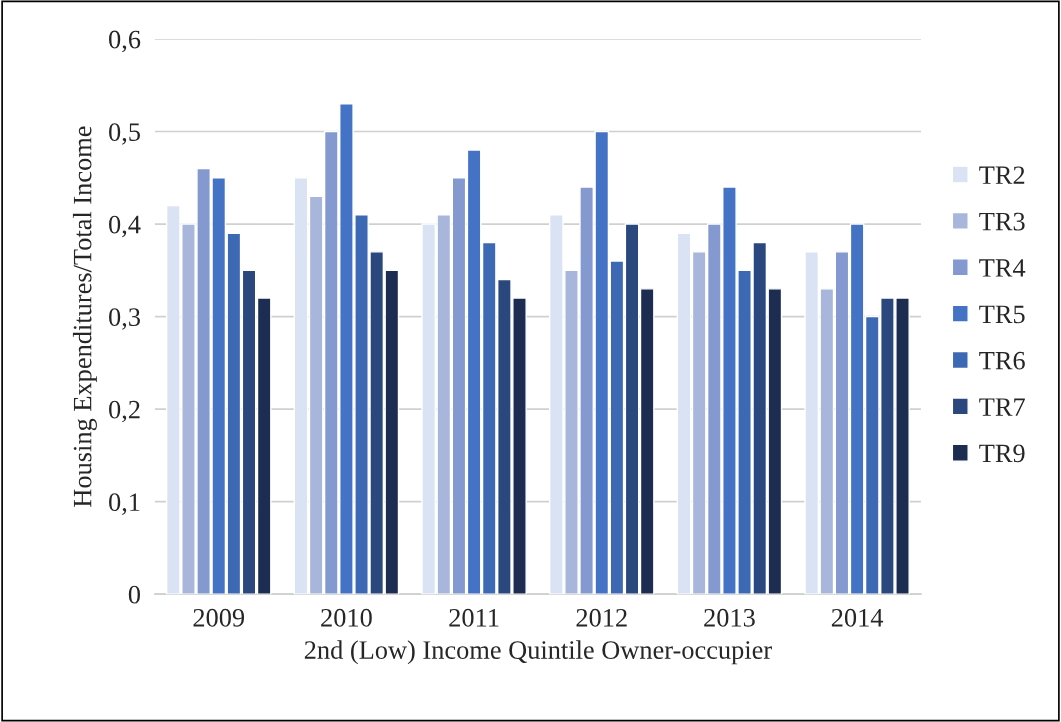 The width and height of the screenshot is (1061, 722). What do you see at coordinates (125, 226) in the screenshot?
I see `y-tick-label: 0,4` at bounding box center [125, 226].